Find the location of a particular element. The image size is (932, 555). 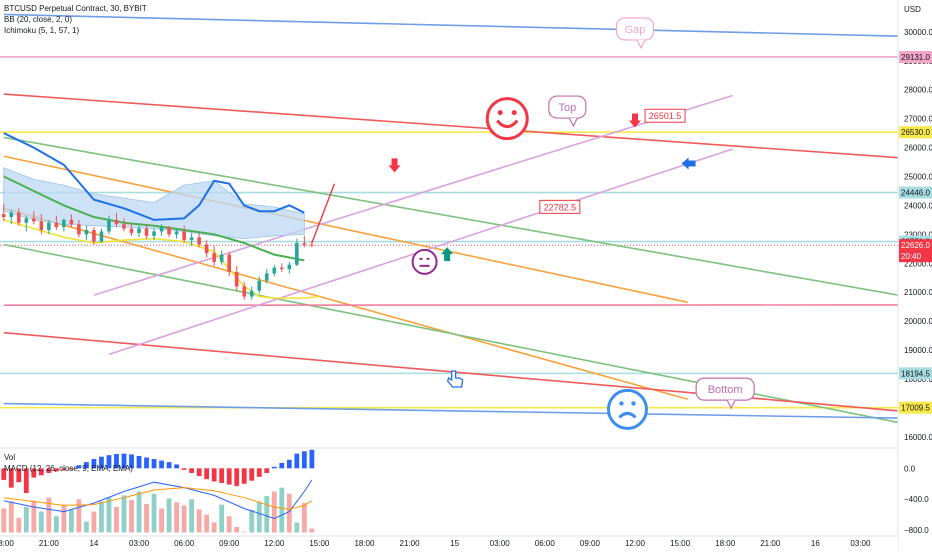

ichimoku-indicator-label: Ichimoku (5, 1, 57, 1) is located at coordinates (75, 30).